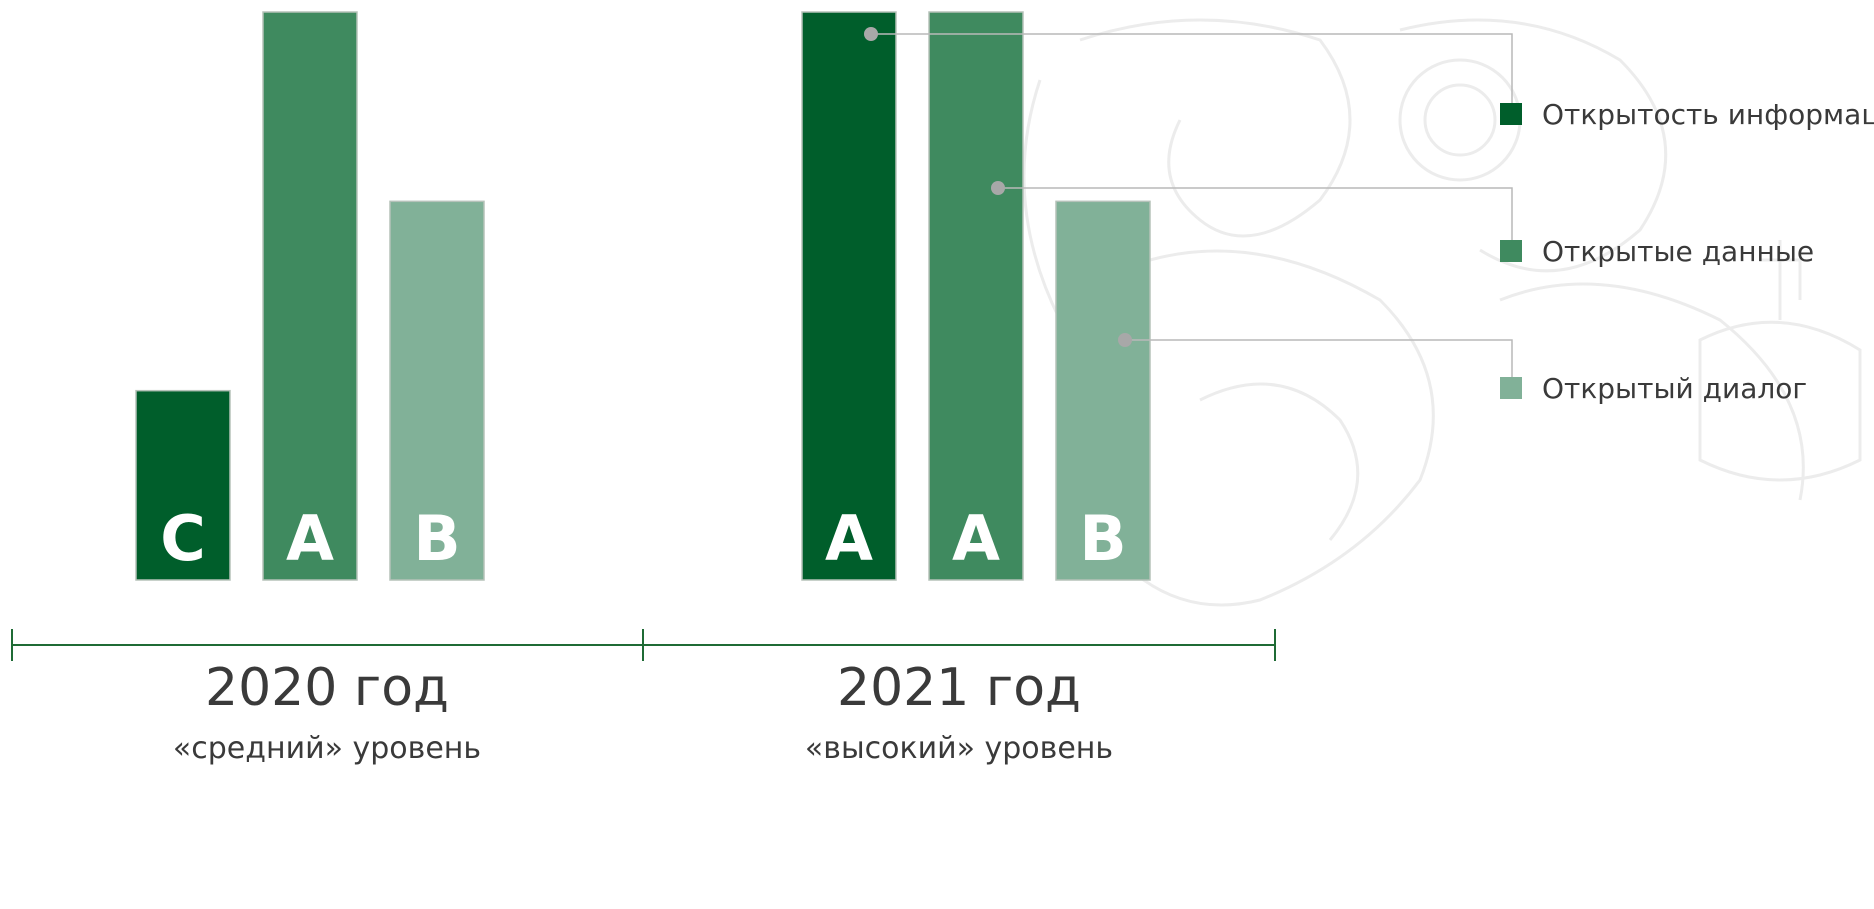 The image size is (1874, 909). What do you see at coordinates (327, 748) in the screenshot?
I see `category-level-label: «средний» уровень` at bounding box center [327, 748].